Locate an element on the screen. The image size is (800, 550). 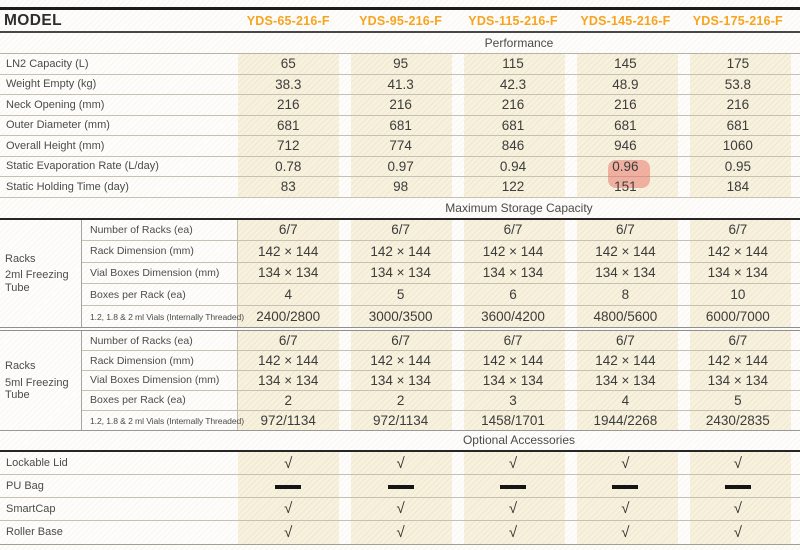
value-cell: 38.3 is located at coordinates (288, 84).